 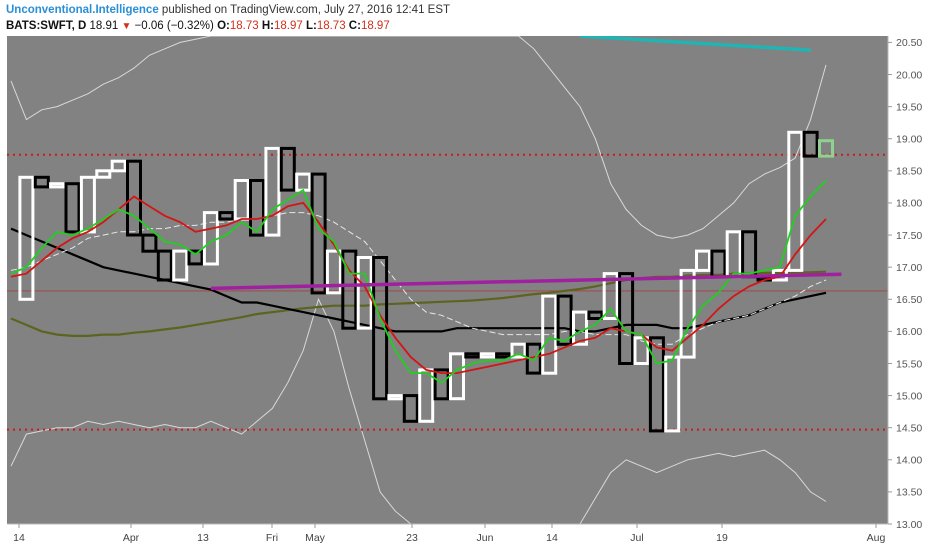 What do you see at coordinates (272, 538) in the screenshot?
I see `x-tick-label: Fri` at bounding box center [272, 538].